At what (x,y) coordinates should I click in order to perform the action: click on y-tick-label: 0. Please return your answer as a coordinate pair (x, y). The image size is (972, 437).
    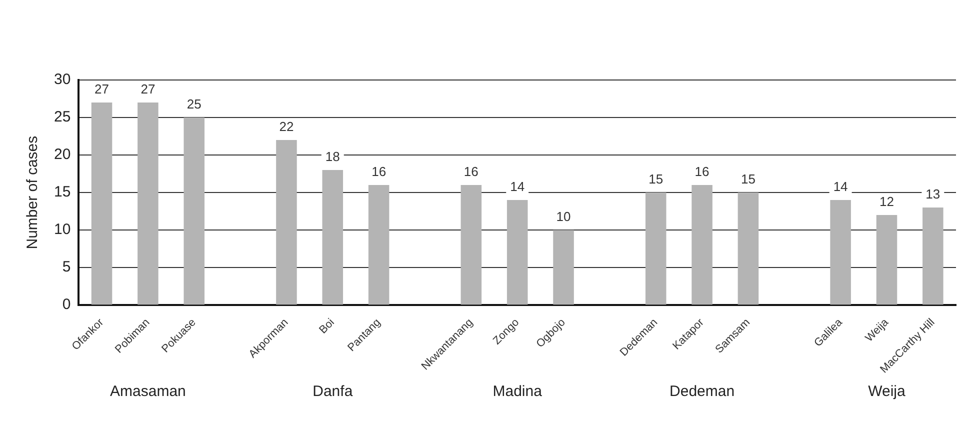
    Looking at the image, I should click on (66, 305).